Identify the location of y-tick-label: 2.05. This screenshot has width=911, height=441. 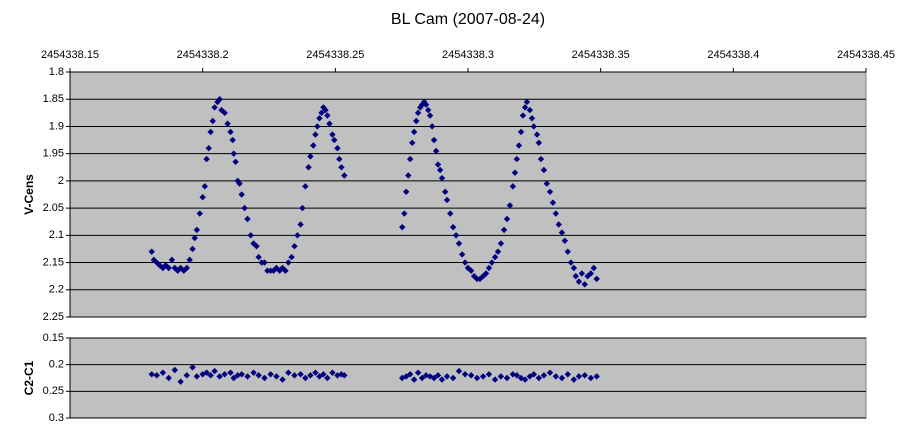
(53, 208).